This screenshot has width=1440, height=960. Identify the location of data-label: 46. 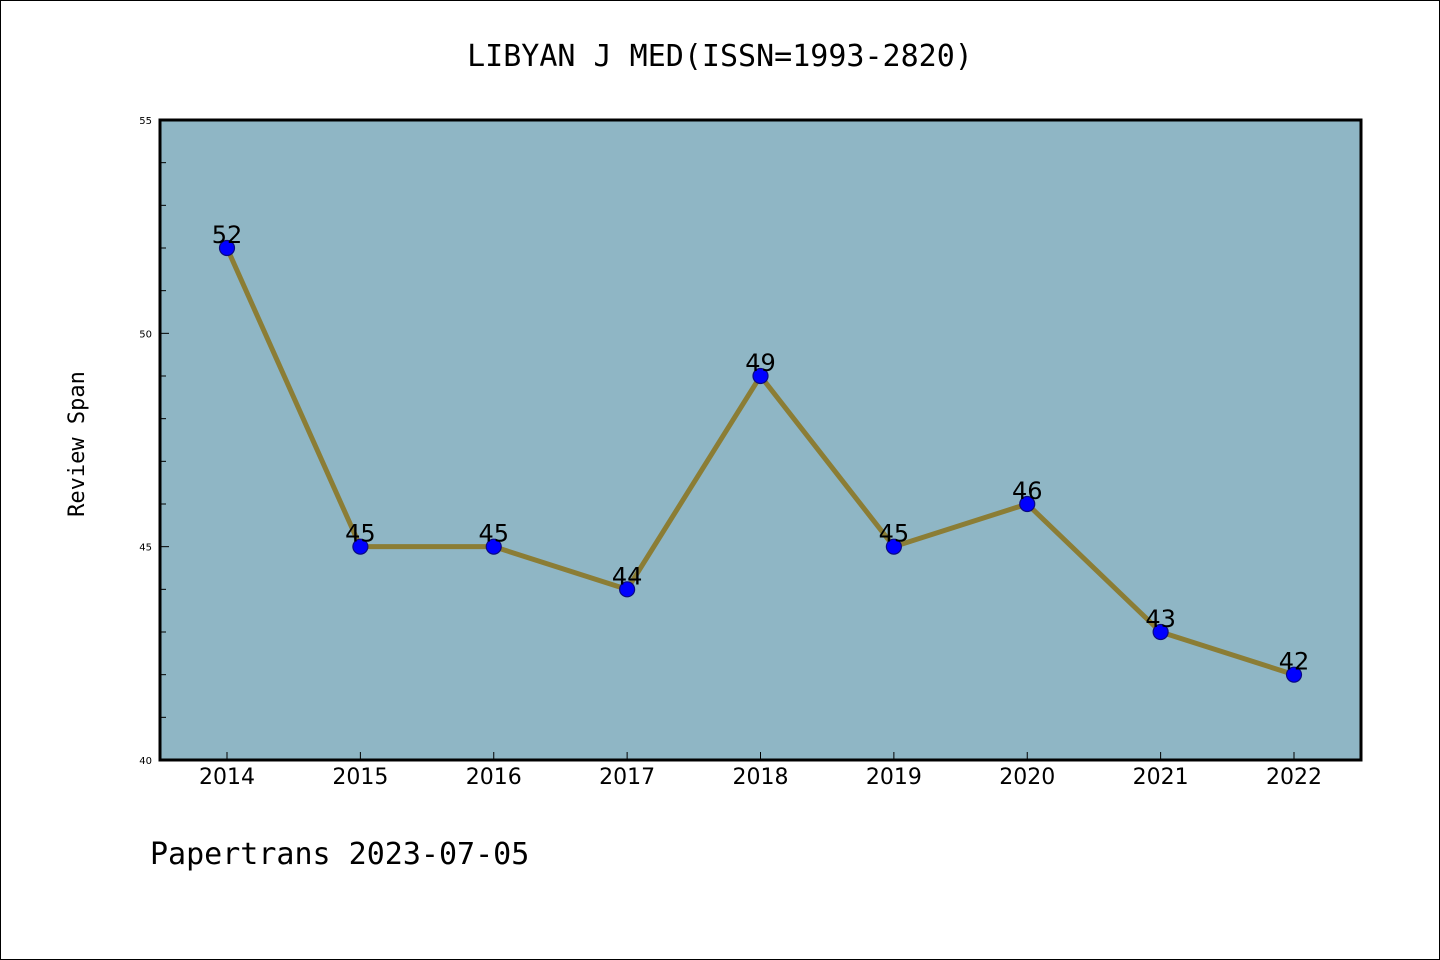
(1027, 491).